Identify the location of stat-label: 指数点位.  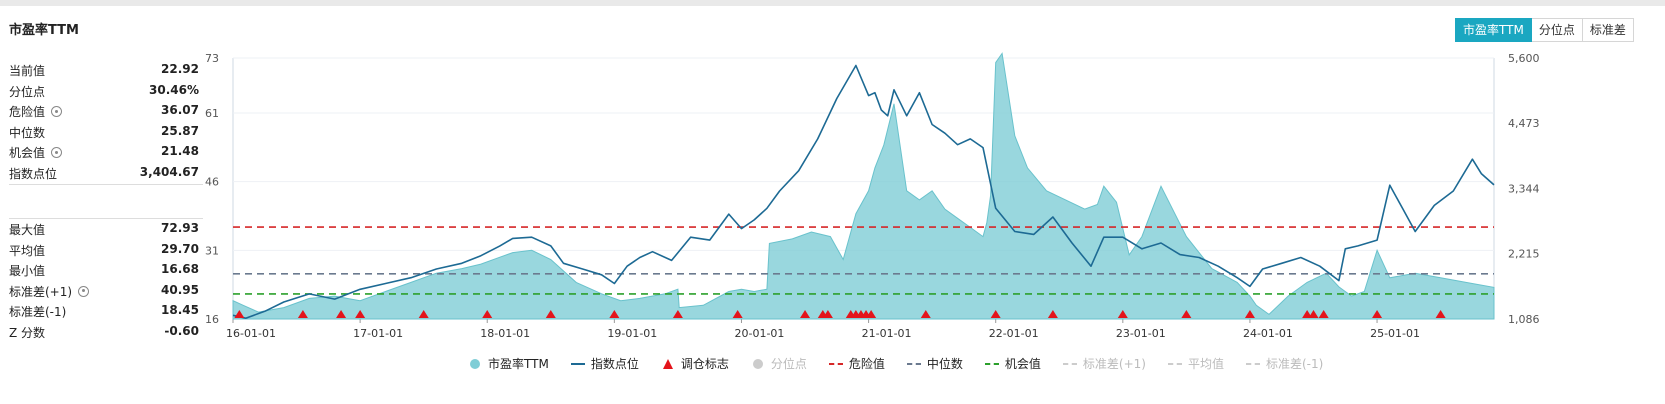
(33, 173).